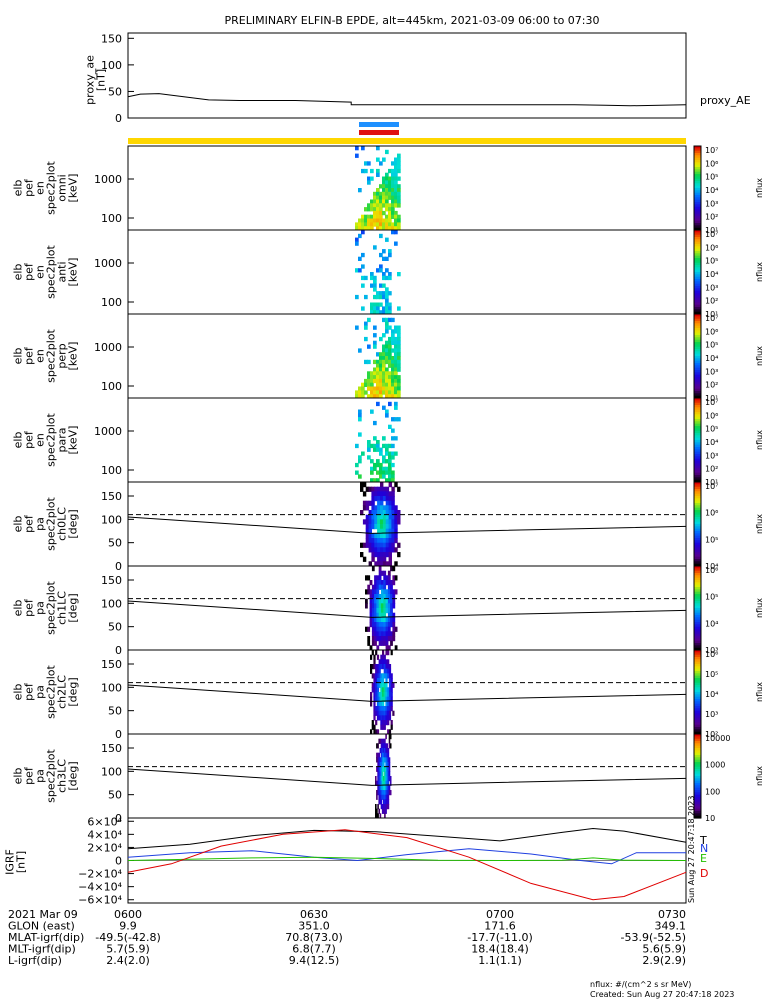 The width and height of the screenshot is (775, 1000). Describe the element at coordinates (40, 776) in the screenshot. I see `ylabel-line: pa` at that location.